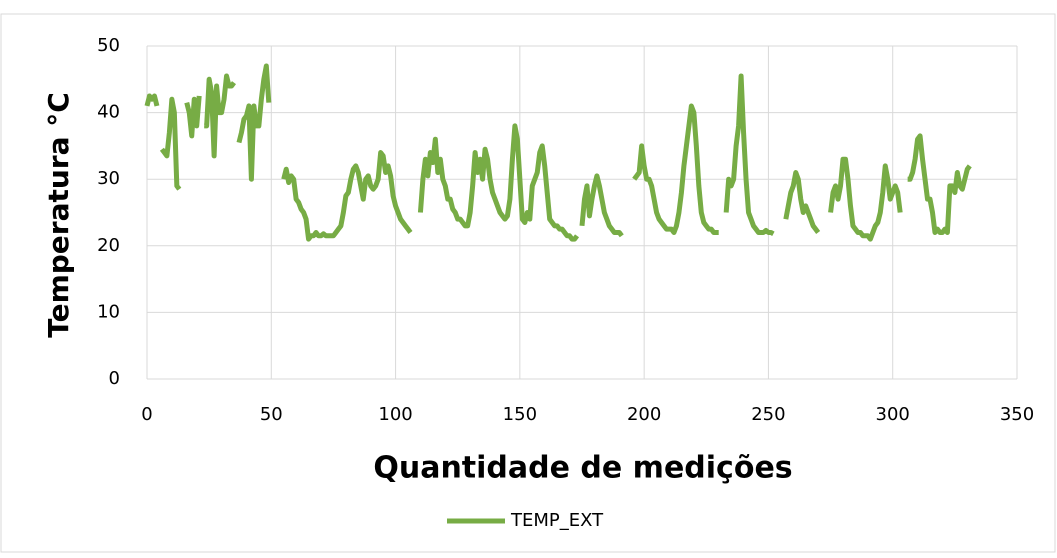  What do you see at coordinates (146, 414) in the screenshot?
I see `x-tick-label: 0` at bounding box center [146, 414].